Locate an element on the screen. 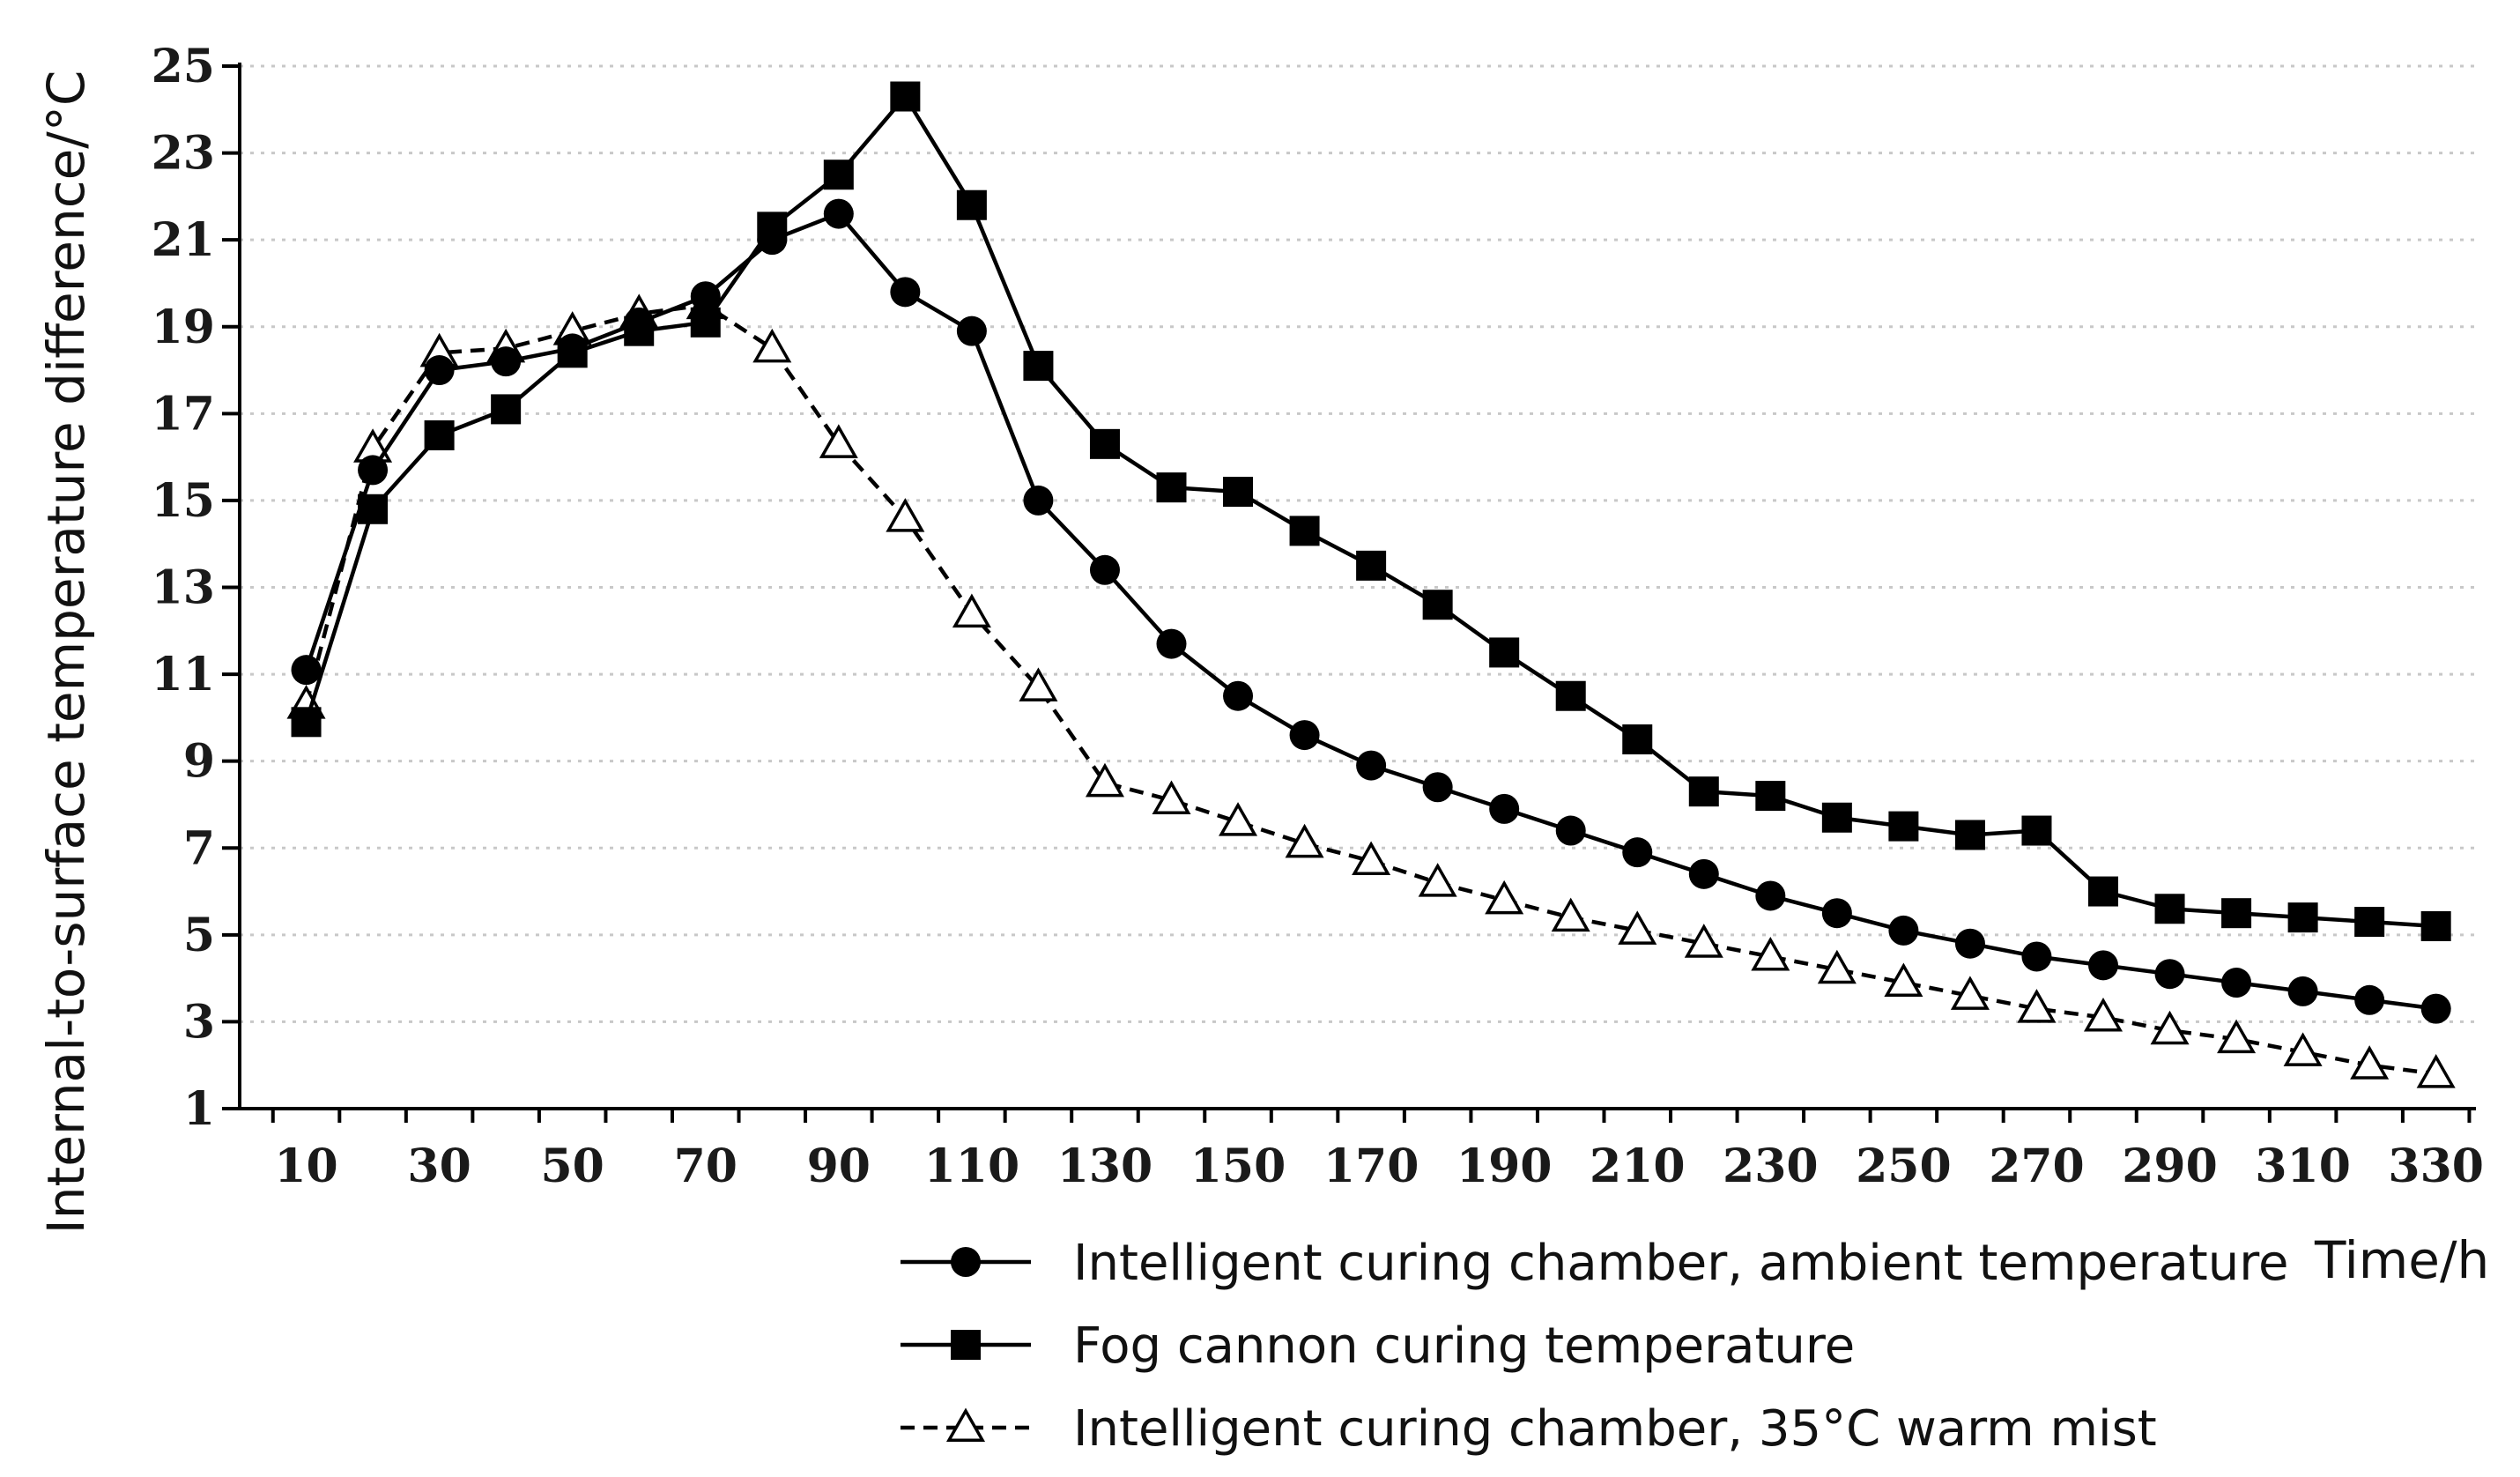 Image resolution: width=2520 pixels, height=1477 pixels. y-tick-label: 23 is located at coordinates (183, 154).